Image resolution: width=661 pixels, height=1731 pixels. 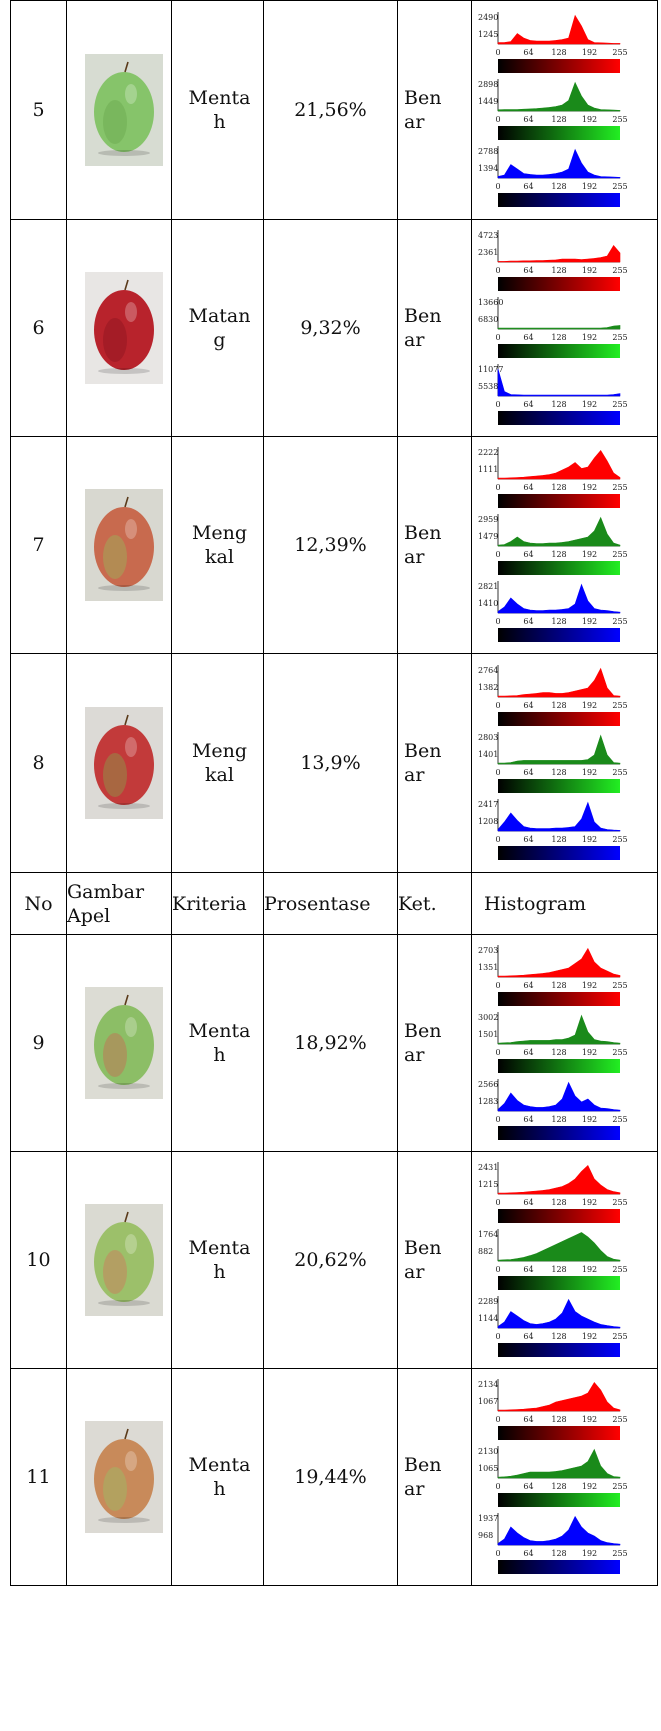 I want to click on prosentase-cell: 18,92%, so click(x=330, y=1043).